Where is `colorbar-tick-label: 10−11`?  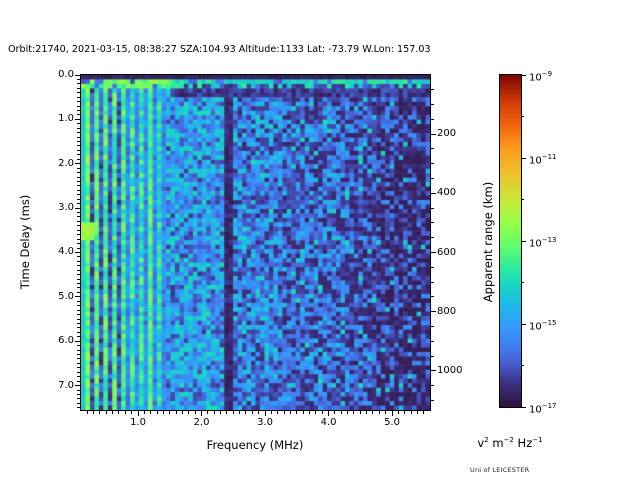
colorbar-tick-label: 10−11 is located at coordinates (543, 160).